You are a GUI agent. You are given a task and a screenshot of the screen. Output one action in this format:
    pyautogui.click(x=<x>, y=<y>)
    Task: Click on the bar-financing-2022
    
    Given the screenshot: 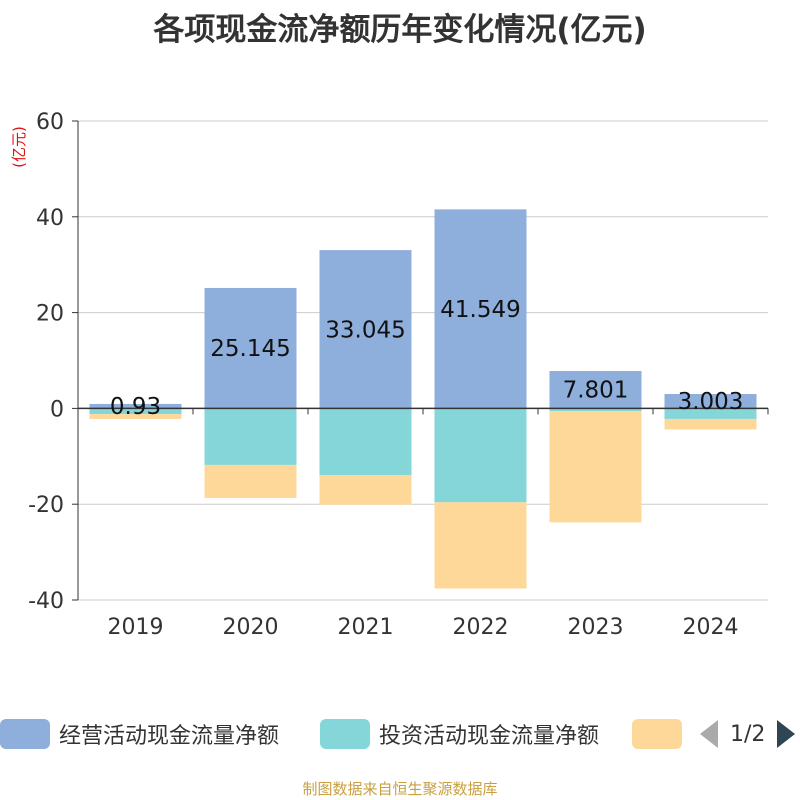 What is the action you would take?
    pyautogui.click(x=480, y=545)
    